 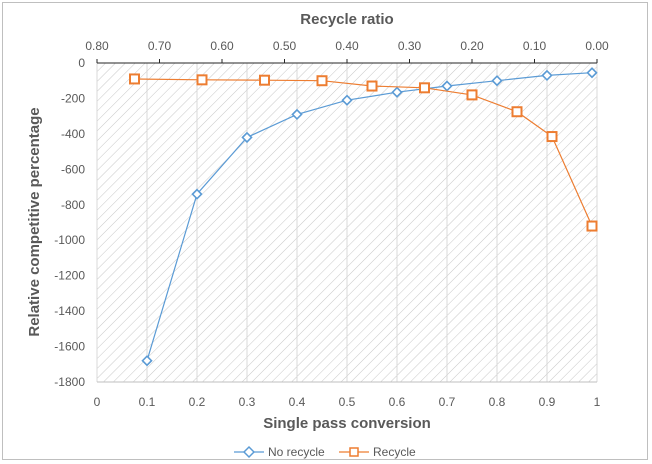 I want to click on x-tick-label: 0.8, so click(x=497, y=402).